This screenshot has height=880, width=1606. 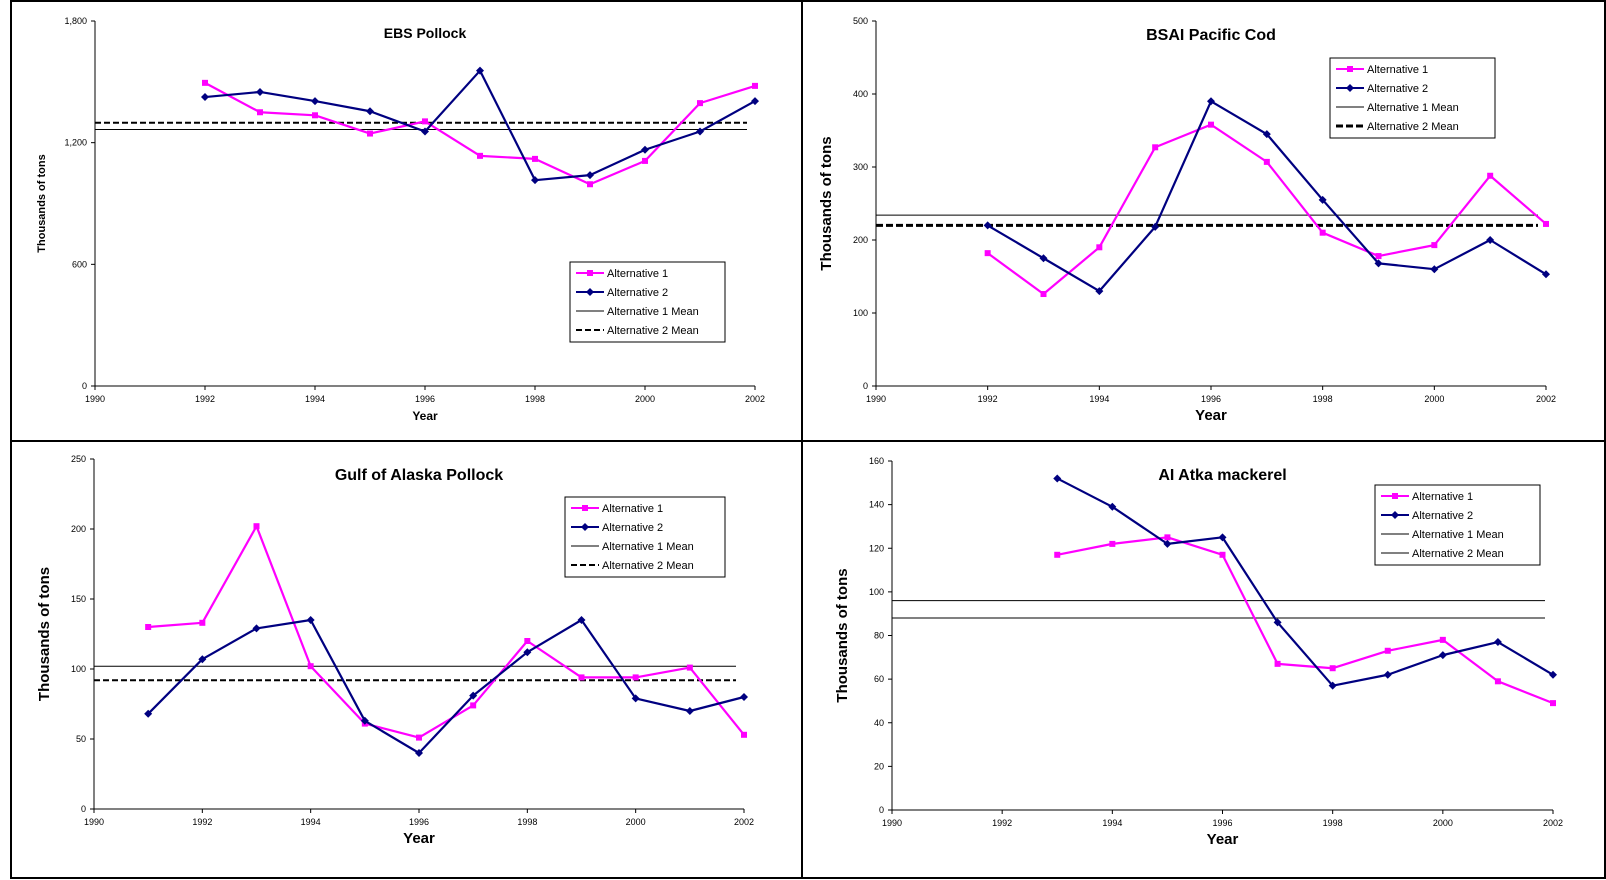 What do you see at coordinates (75, 21) in the screenshot?
I see `y-tick-label: 1,800` at bounding box center [75, 21].